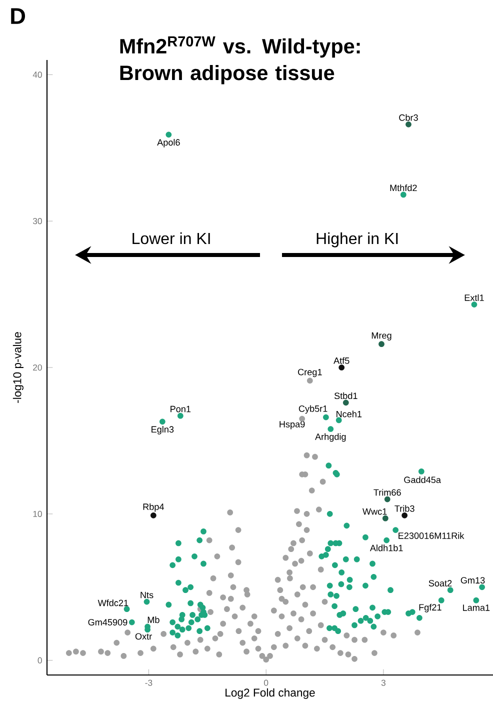  Describe the element at coordinates (37, 513) in the screenshot. I see `y-tick-label: 10` at that location.